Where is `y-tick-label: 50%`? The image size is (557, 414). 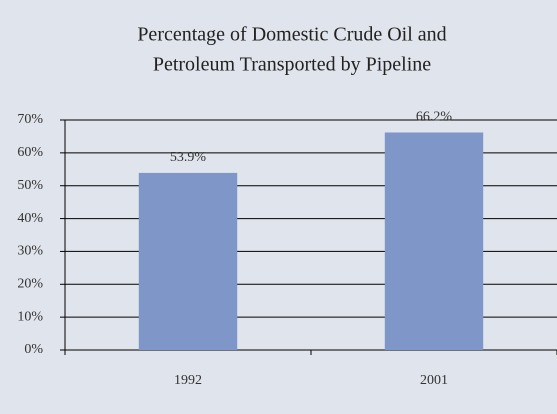 y-tick-label: 50% is located at coordinates (30, 185).